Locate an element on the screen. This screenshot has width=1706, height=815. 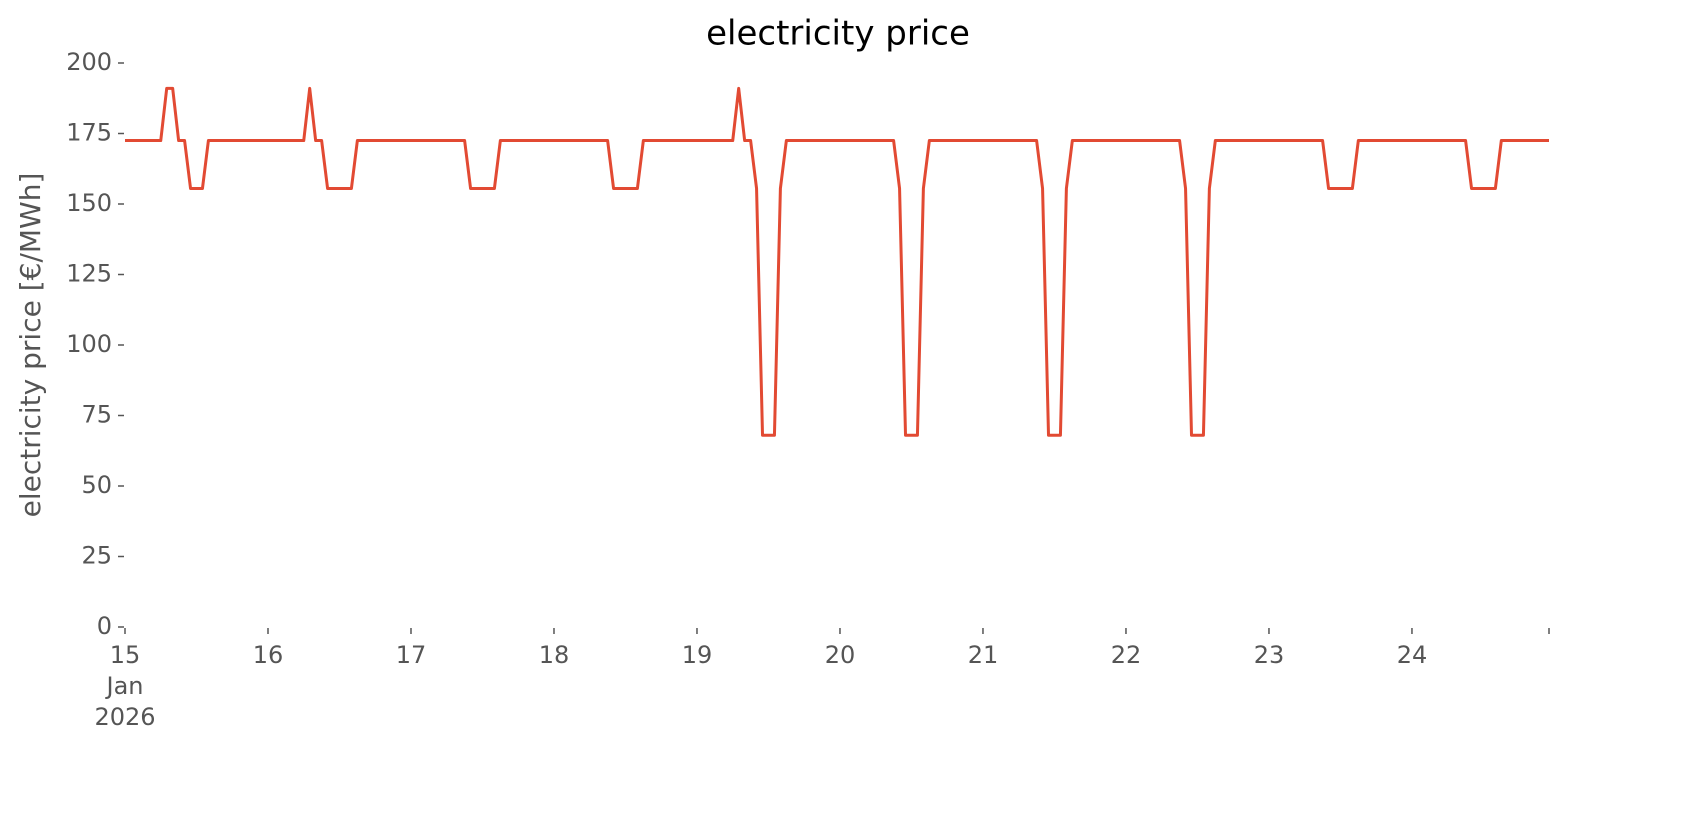
x-tick-label: 17 is located at coordinates (411, 655).